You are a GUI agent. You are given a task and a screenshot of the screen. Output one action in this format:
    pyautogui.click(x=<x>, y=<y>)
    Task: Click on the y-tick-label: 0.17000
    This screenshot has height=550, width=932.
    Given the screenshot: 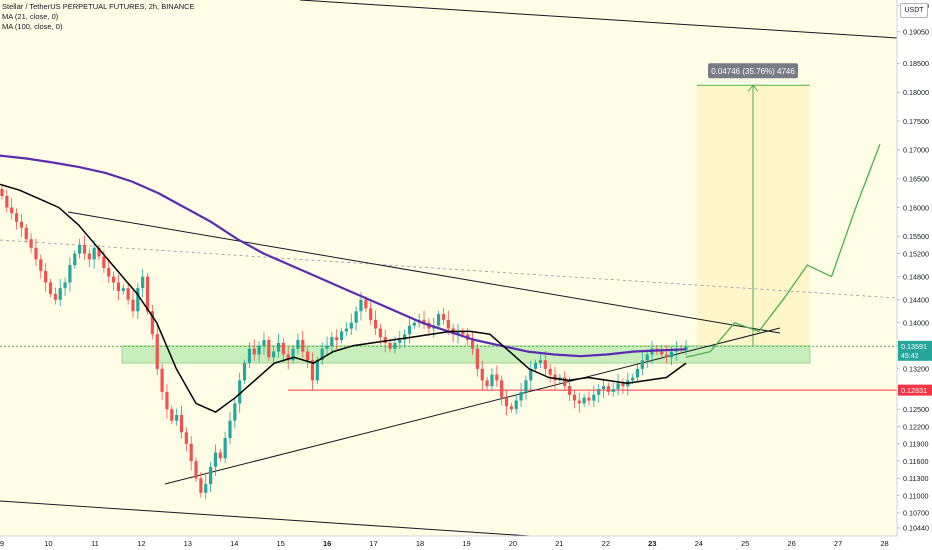 What is the action you would take?
    pyautogui.click(x=916, y=150)
    